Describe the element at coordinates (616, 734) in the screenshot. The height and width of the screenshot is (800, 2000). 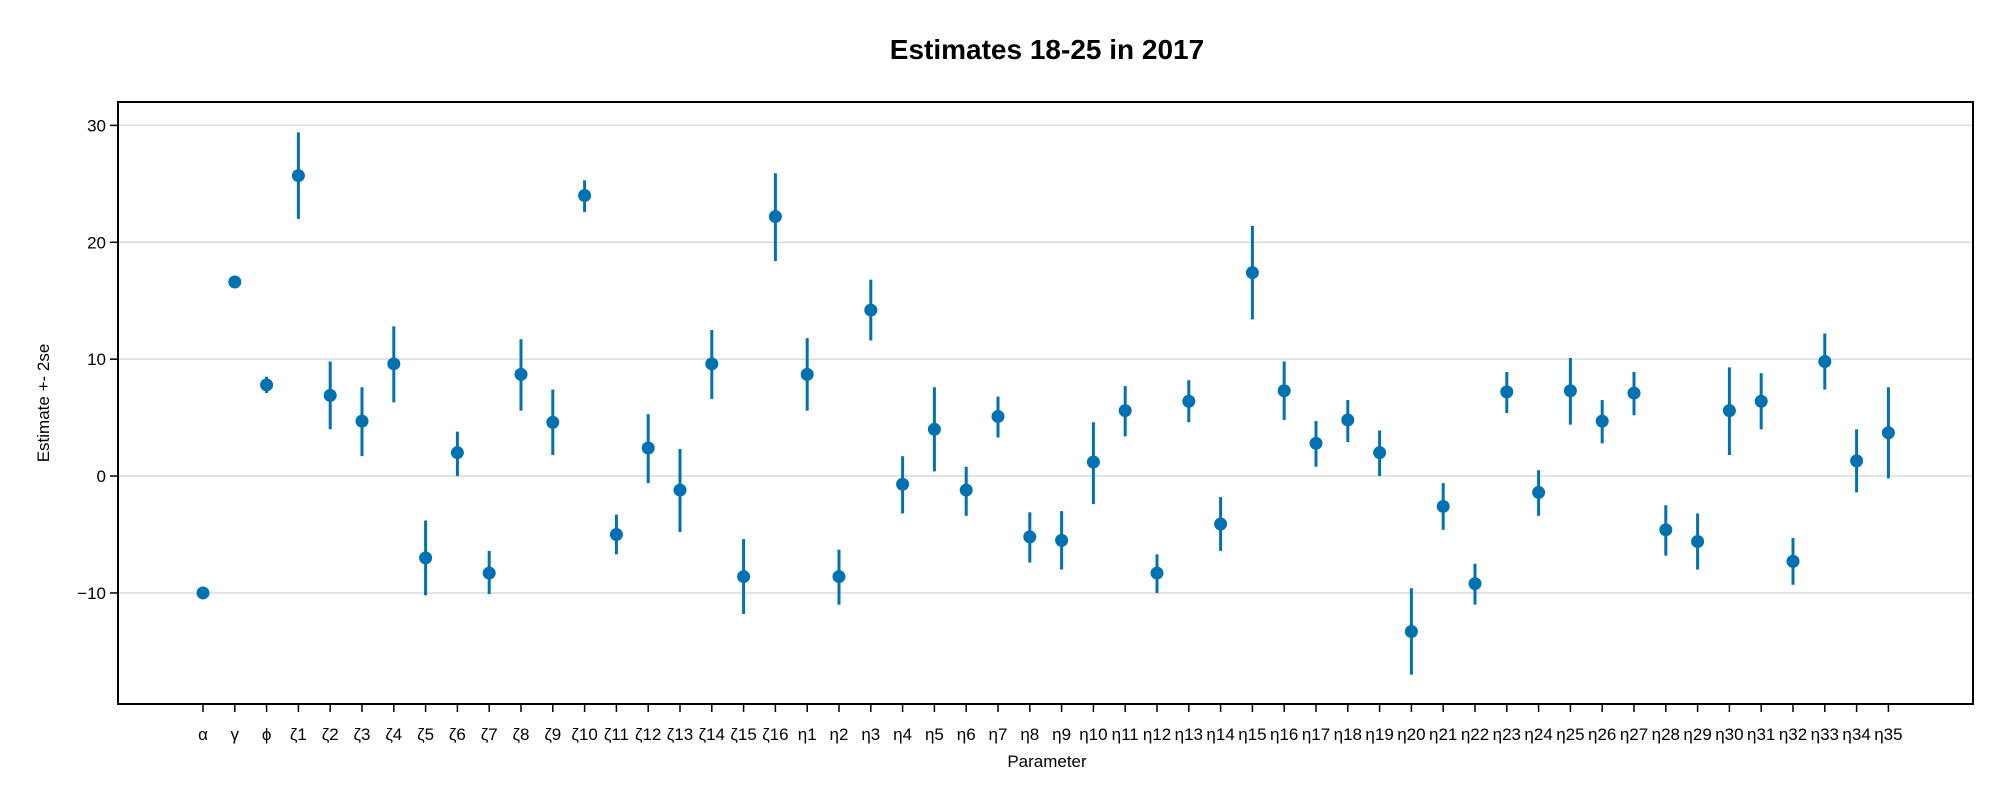
I see `x-tick-label: ζ11` at that location.